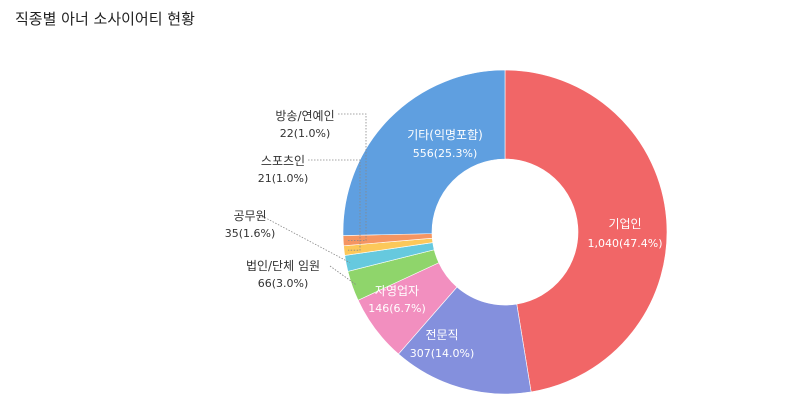 This screenshot has height=412, width=800. Describe the element at coordinates (441, 335) in the screenshot. I see `slice-label-2: 전문직` at that location.